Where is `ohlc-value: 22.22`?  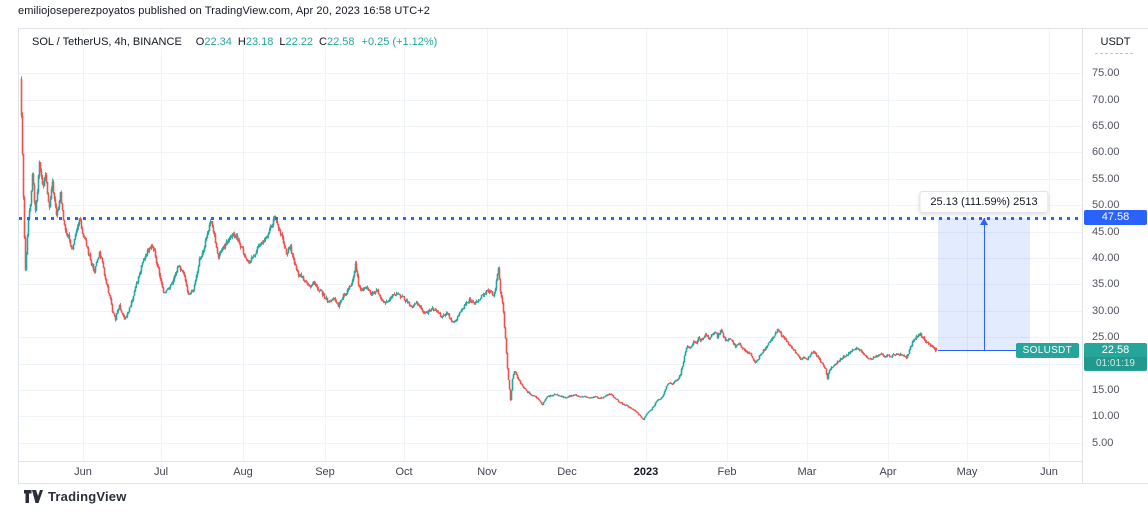
ohlc-value: 22.22 is located at coordinates (299, 42).